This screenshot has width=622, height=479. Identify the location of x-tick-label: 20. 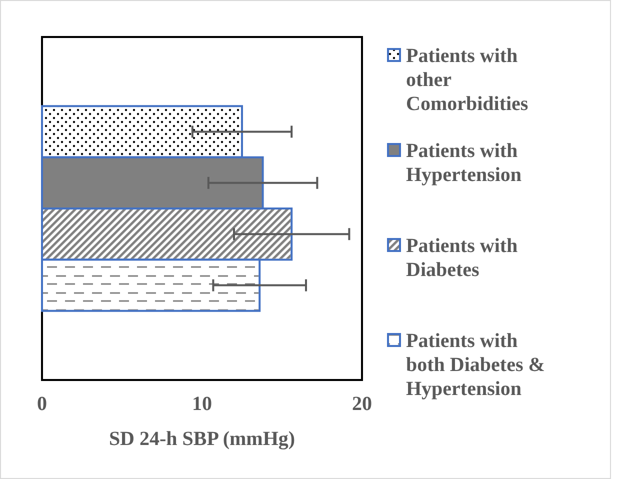
(362, 404).